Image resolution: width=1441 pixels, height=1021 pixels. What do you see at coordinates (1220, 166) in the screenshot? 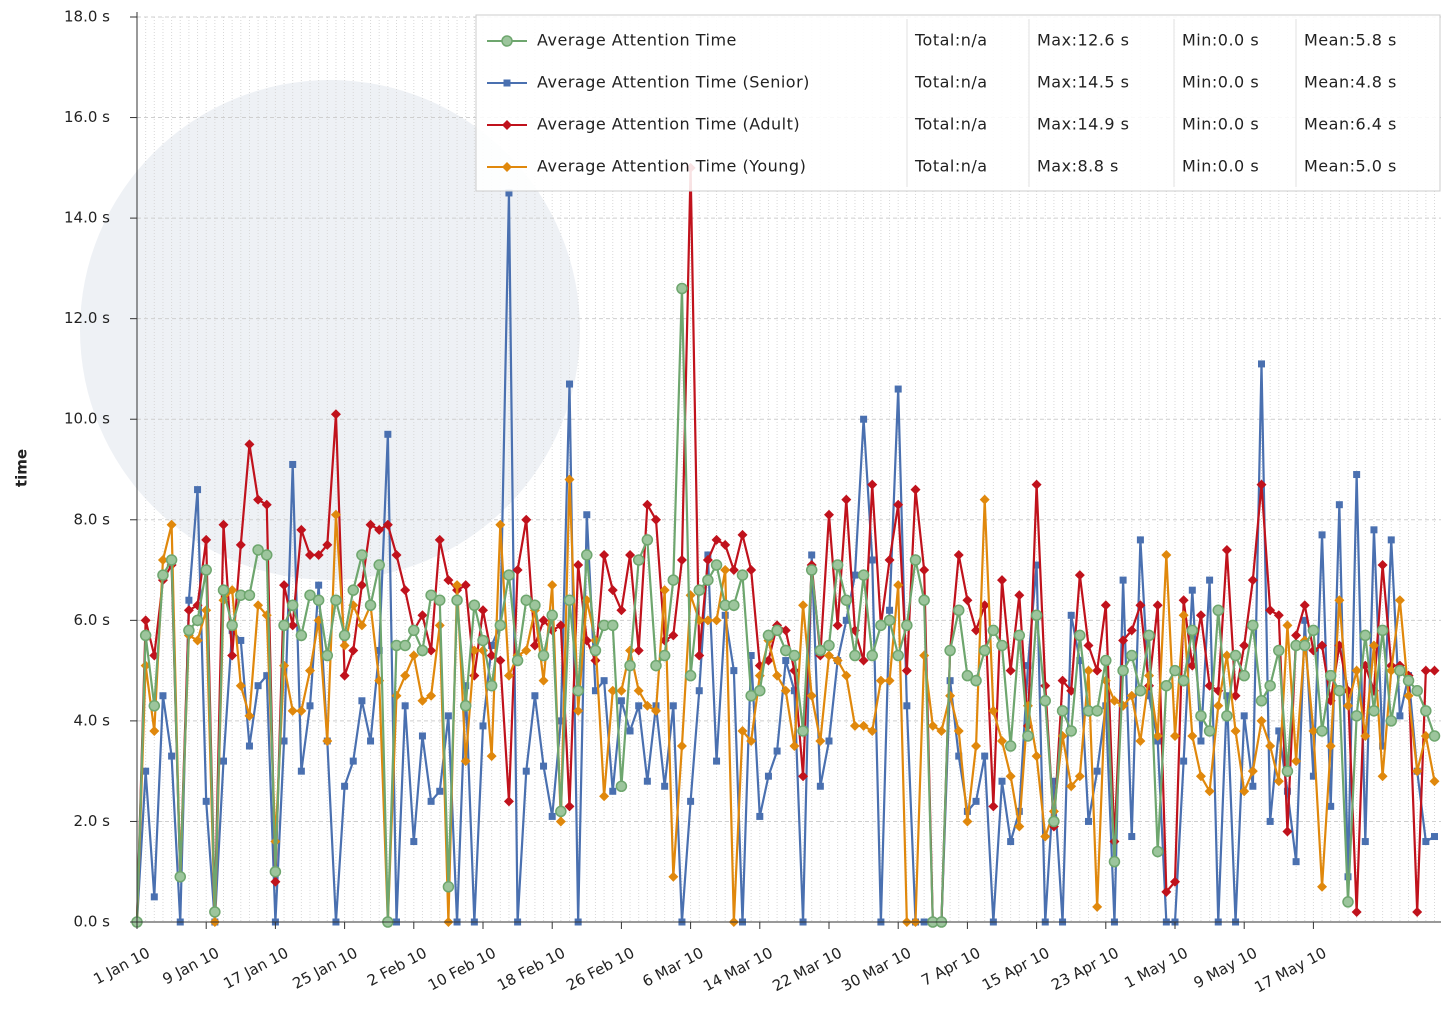
I see `legend-stat: Min:0.0 s` at bounding box center [1220, 166].